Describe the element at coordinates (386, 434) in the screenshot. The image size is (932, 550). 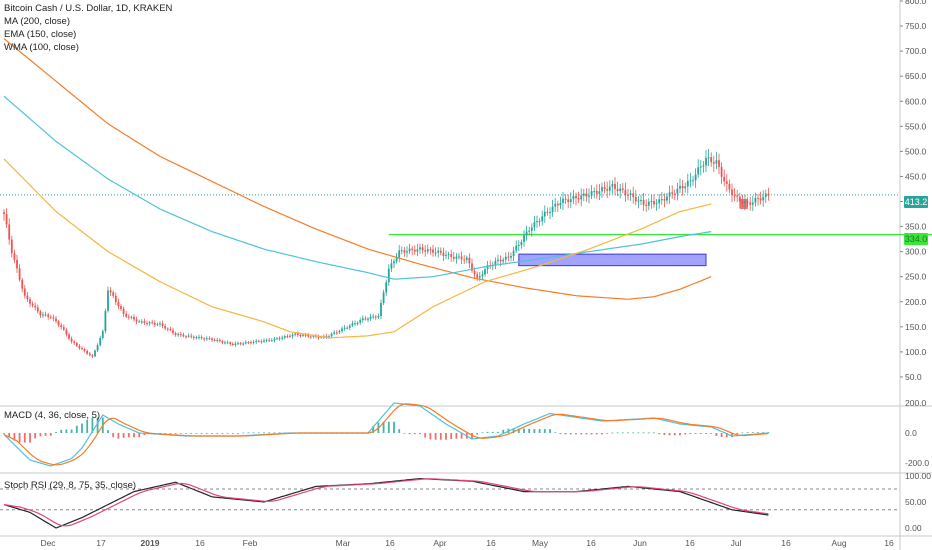
I see `macd-signal-line` at that location.